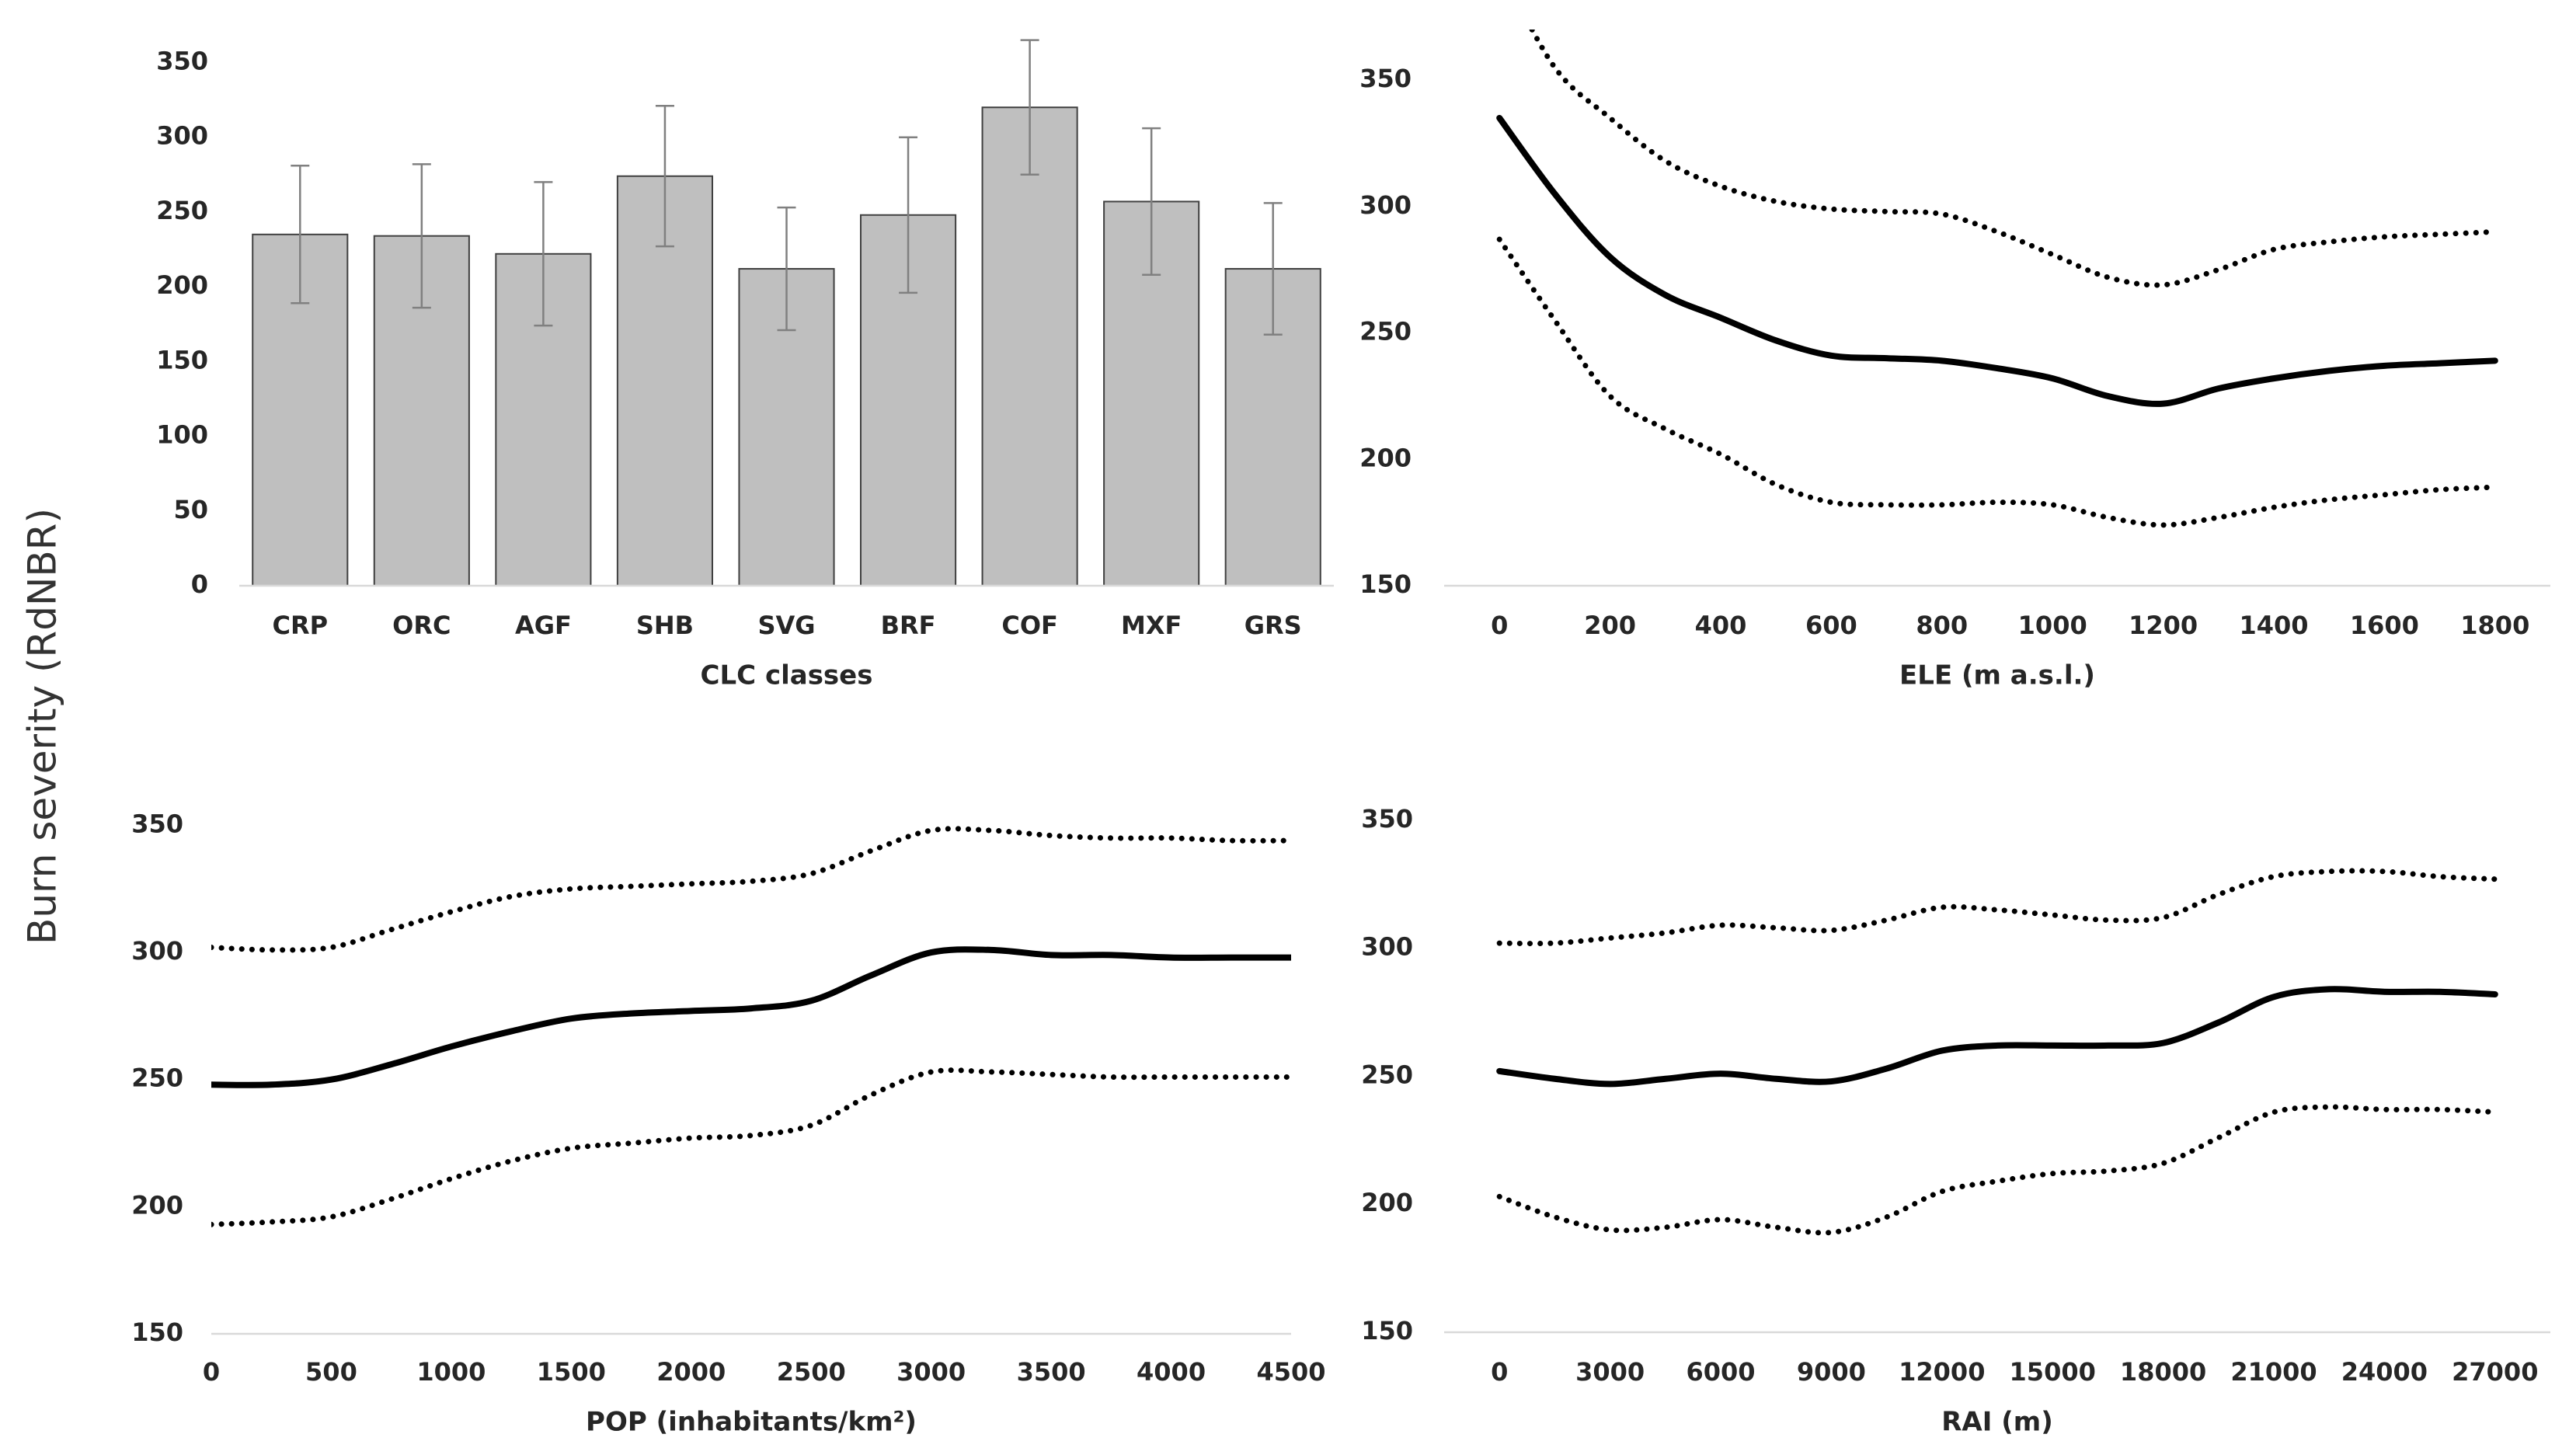 Image resolution: width=2576 pixels, height=1455 pixels. Describe the element at coordinates (665, 625) in the screenshot. I see `x-tick-label: SHB` at that location.